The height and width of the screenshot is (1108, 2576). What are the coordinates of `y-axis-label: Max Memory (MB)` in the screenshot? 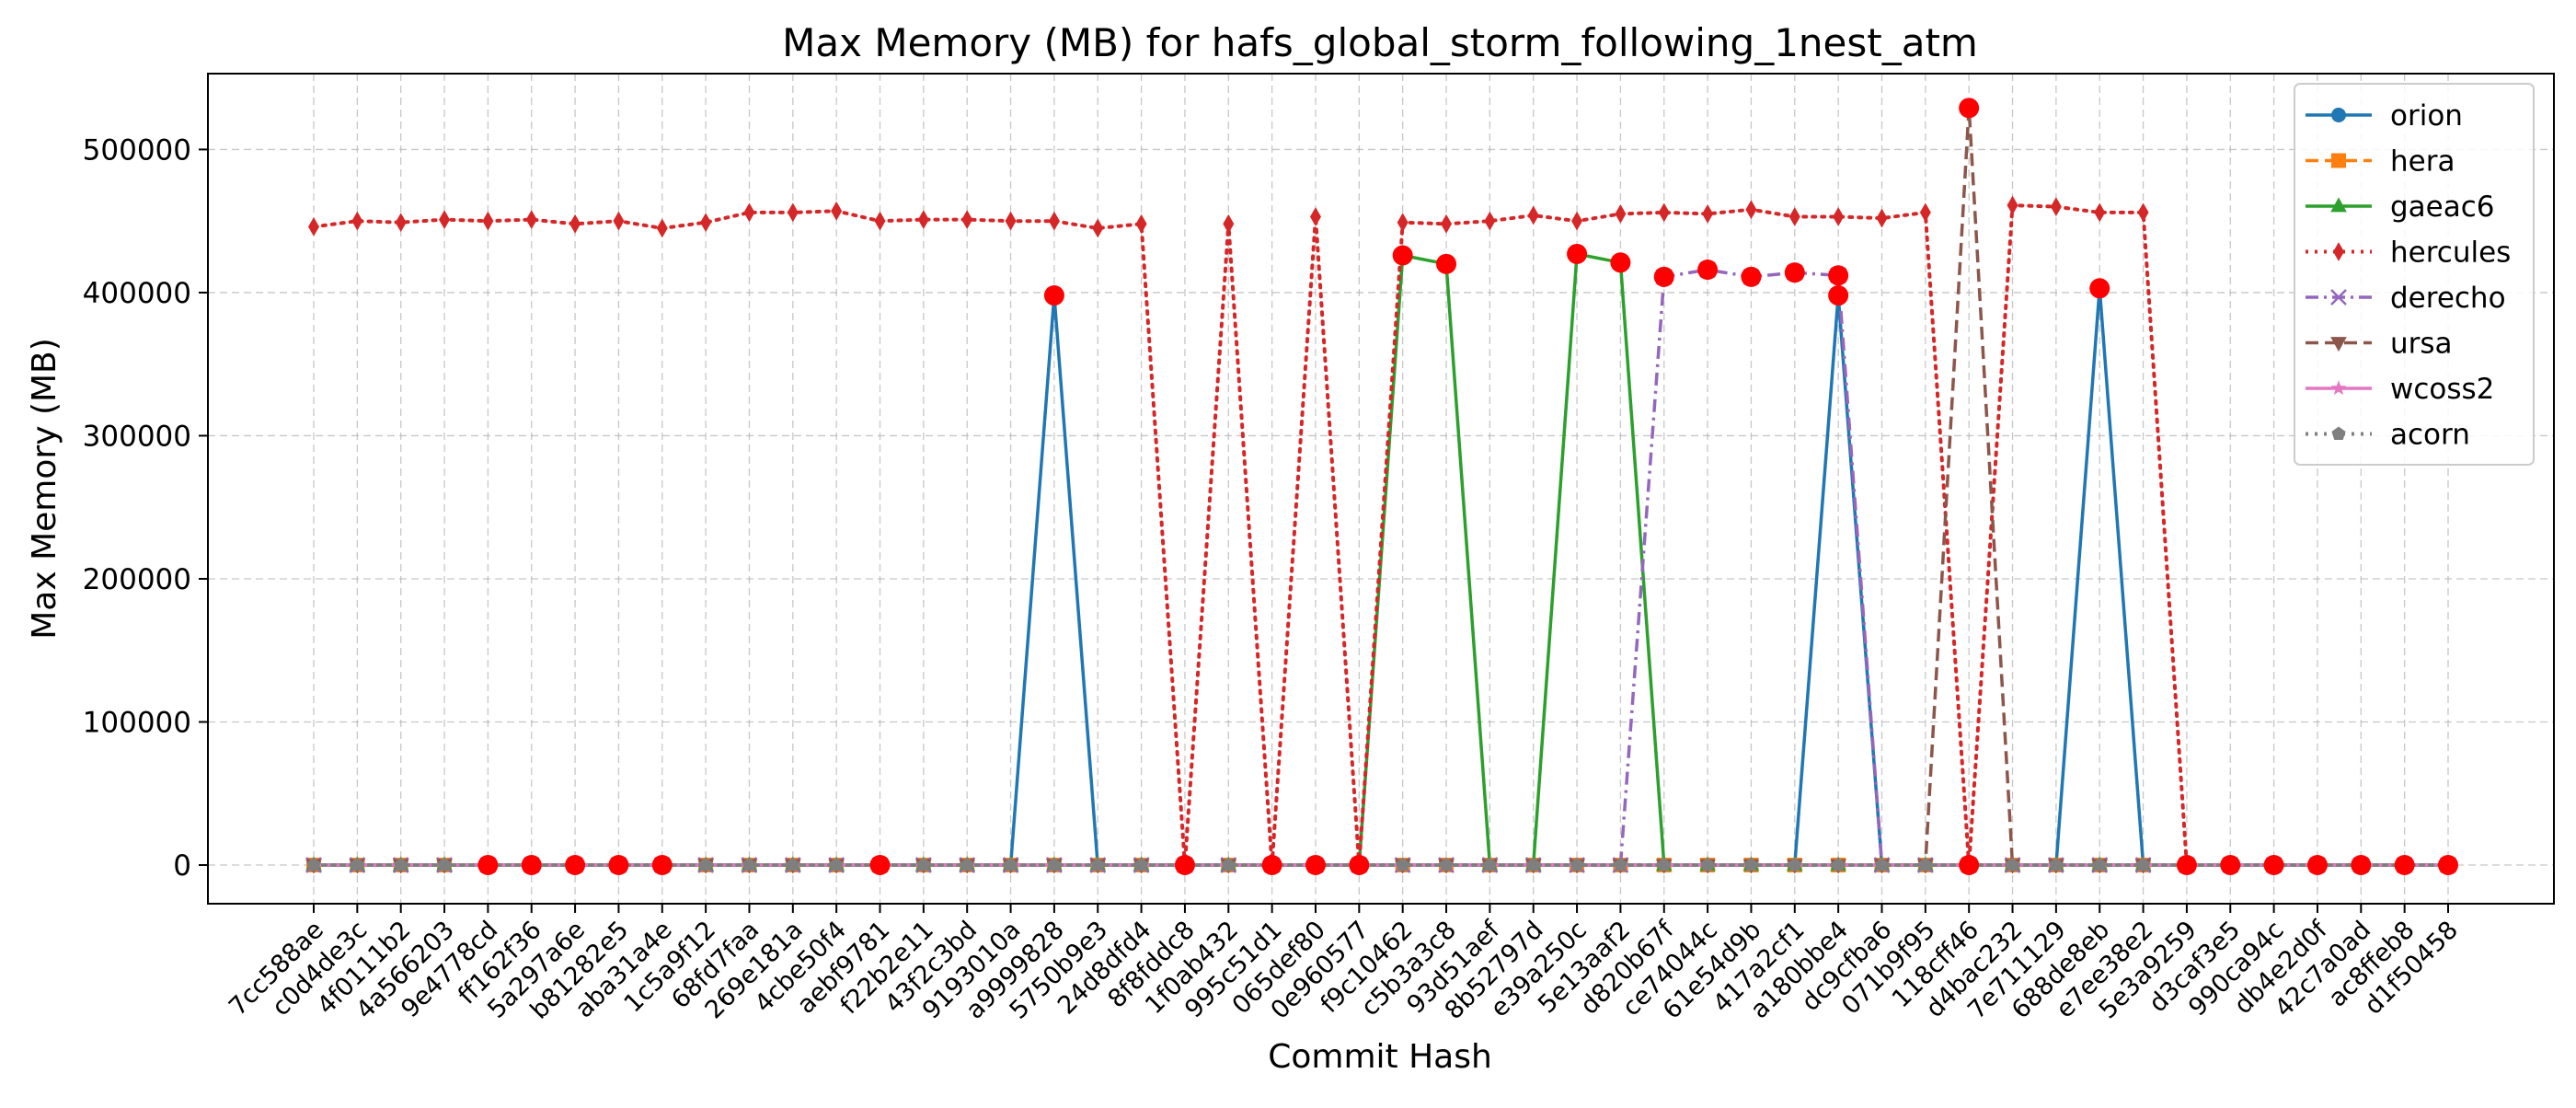 It's located at (44, 489).